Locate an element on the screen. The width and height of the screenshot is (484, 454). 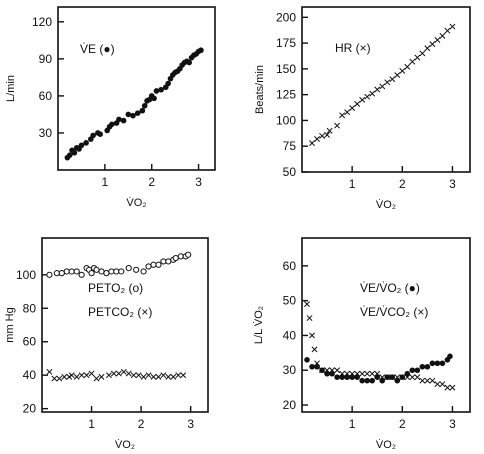
y-axis-label: L/L V̇O₂ is located at coordinates (258, 325).